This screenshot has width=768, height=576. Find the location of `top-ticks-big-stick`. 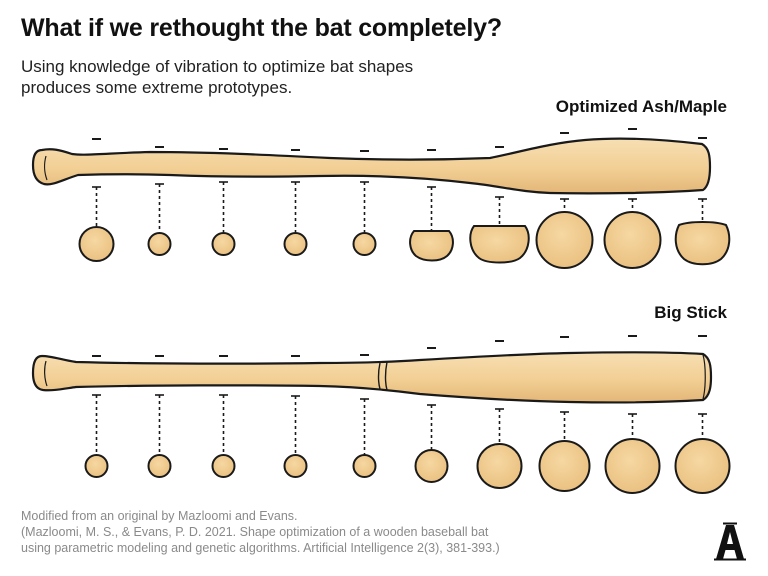

top-ticks-big-stick is located at coordinates (399, 346).